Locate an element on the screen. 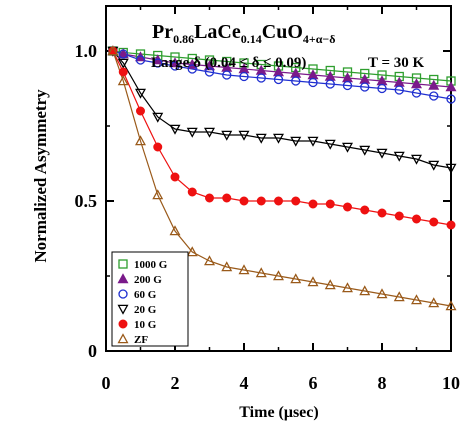 This screenshot has height=429, width=466. legend-marker-60-g is located at coordinates (123, 294).